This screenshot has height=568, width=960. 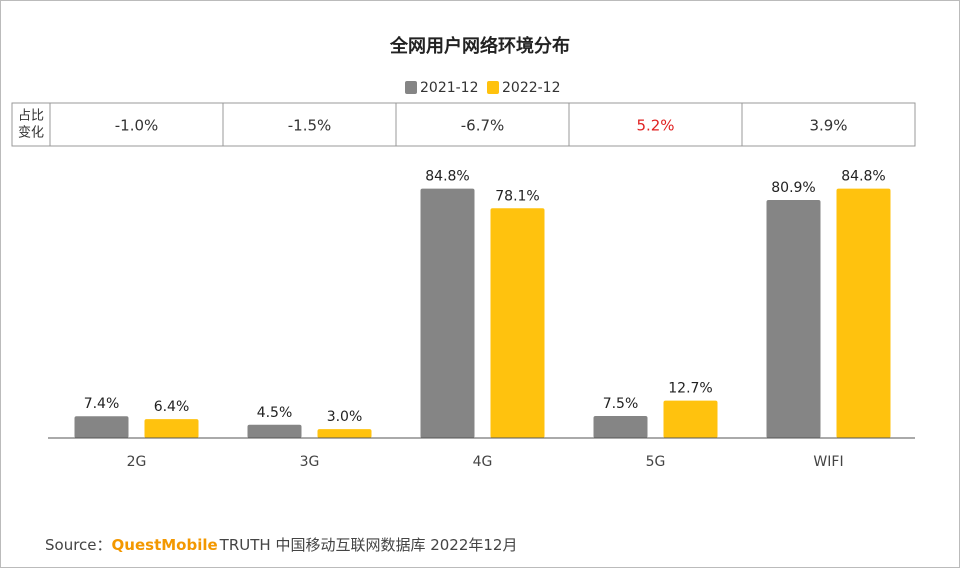 What do you see at coordinates (78, 545) in the screenshot?
I see `source-prefix: Source：` at bounding box center [78, 545].